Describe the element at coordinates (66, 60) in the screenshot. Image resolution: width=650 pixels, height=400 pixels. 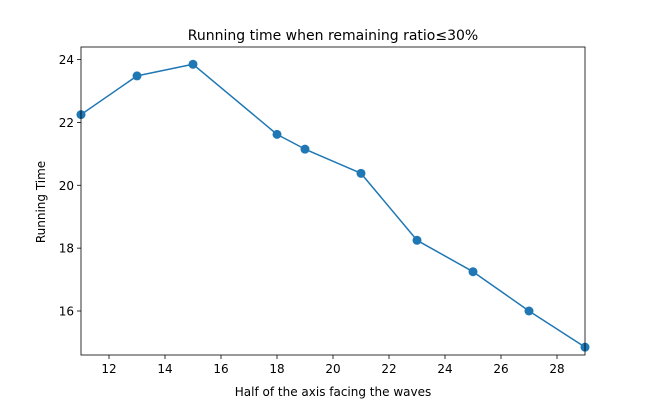
I see `y-tick-label: 24` at that location.